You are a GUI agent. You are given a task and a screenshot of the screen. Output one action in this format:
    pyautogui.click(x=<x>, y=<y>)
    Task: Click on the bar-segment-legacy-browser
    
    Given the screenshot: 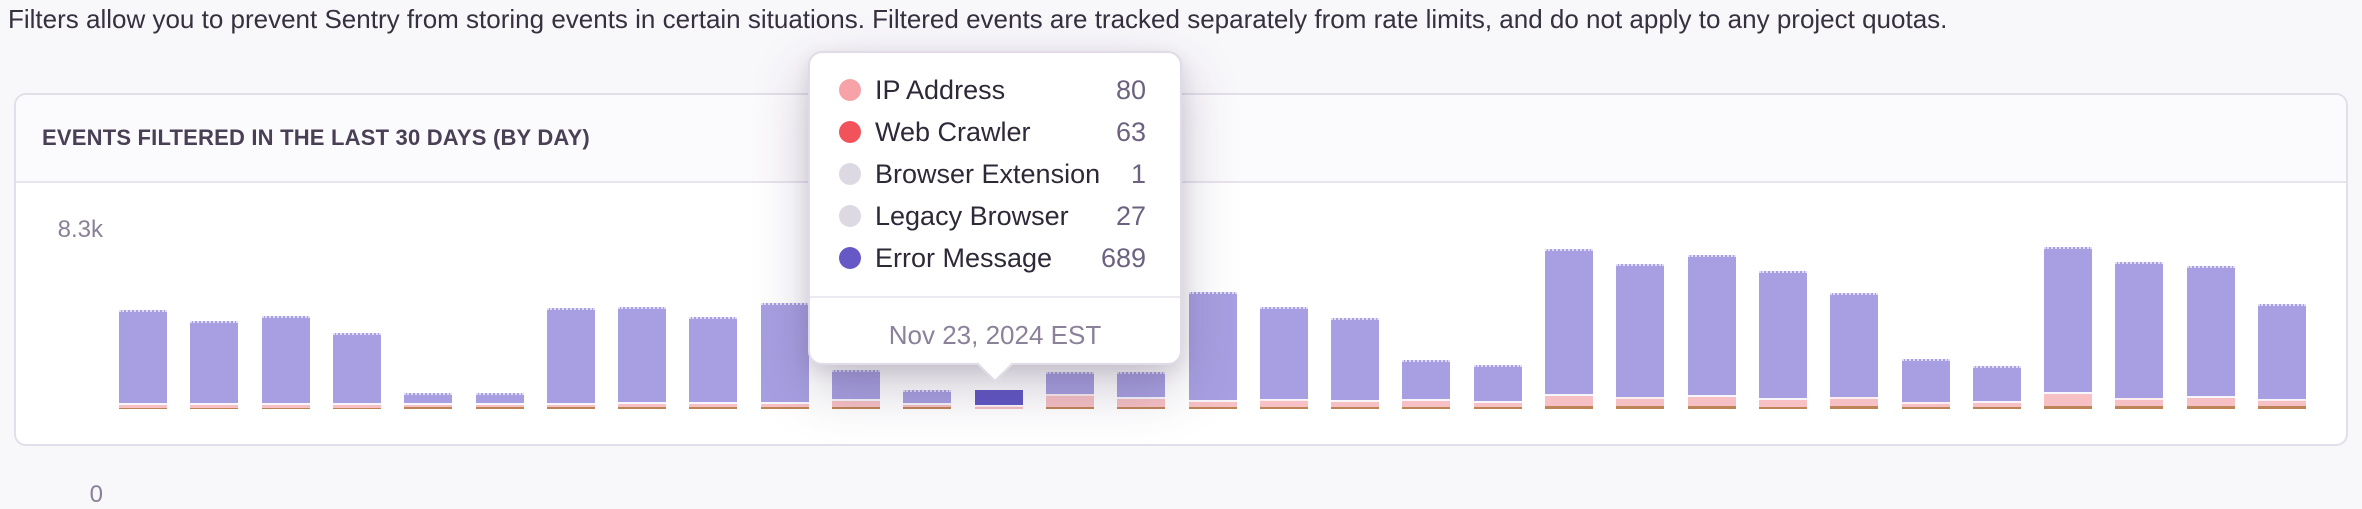 What is the action you would take?
    pyautogui.click(x=998, y=405)
    